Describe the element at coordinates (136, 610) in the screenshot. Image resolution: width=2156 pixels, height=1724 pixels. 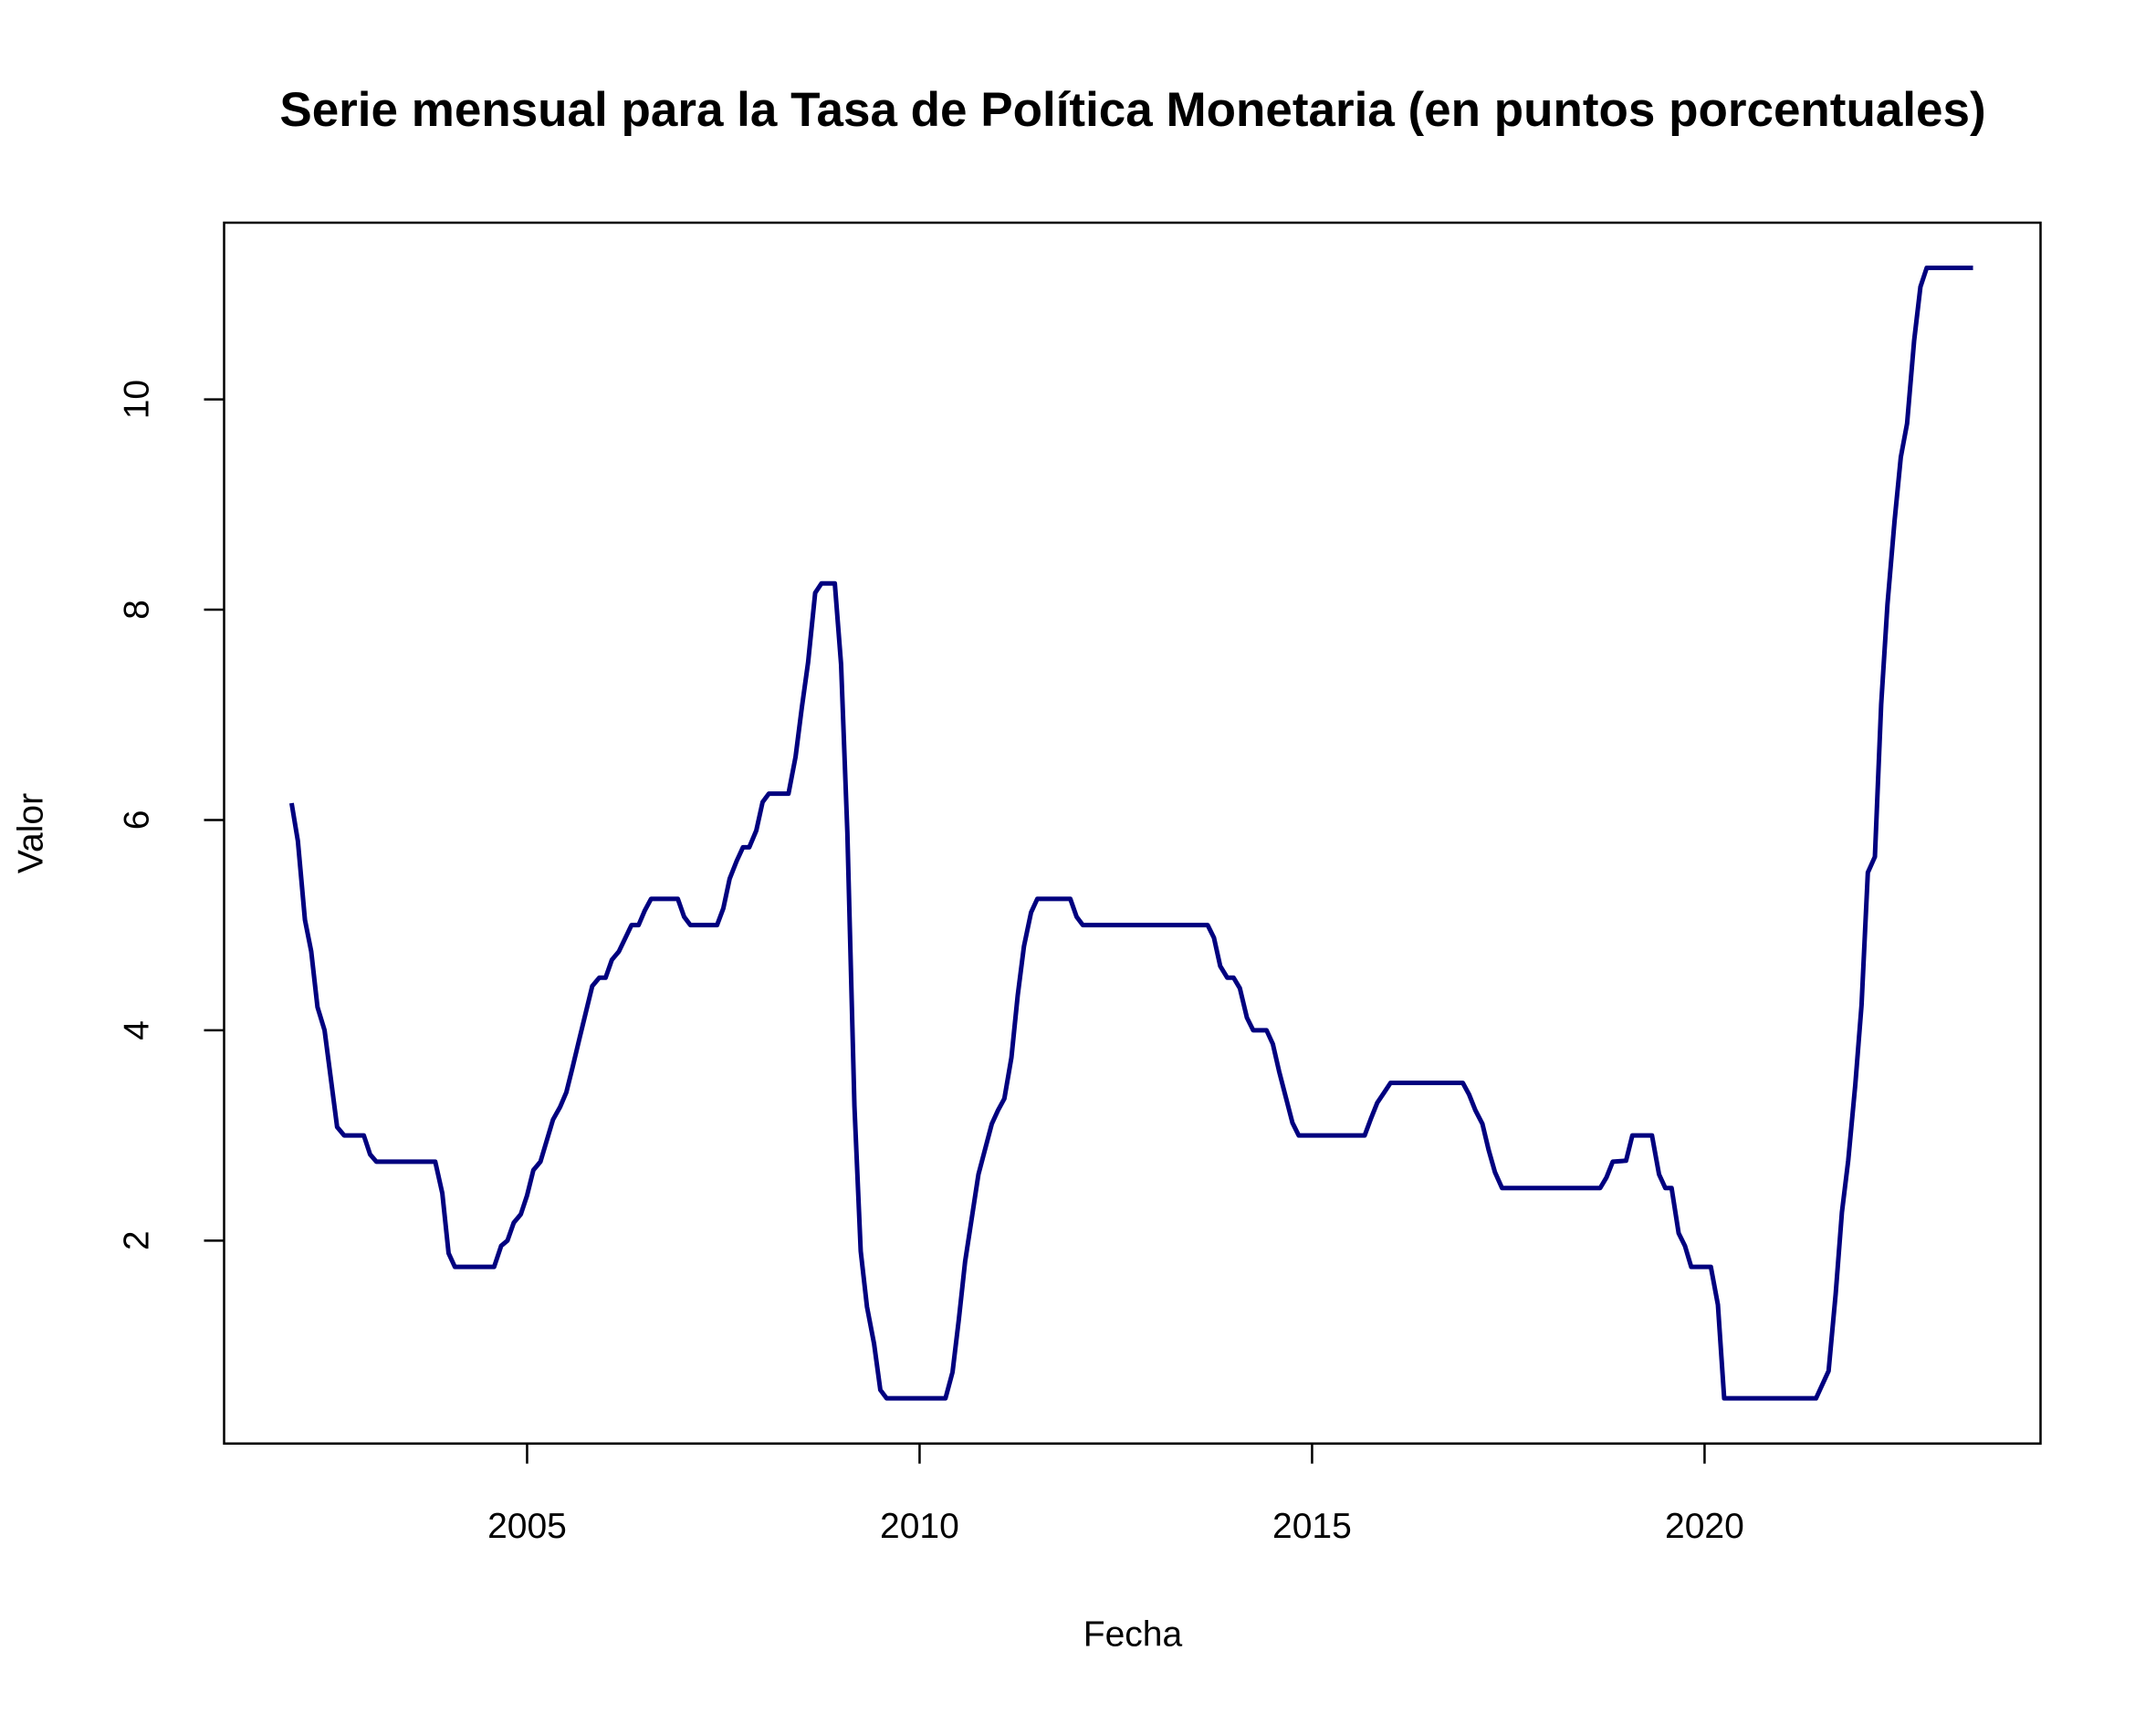
I see `y-tick-label: 8` at that location.